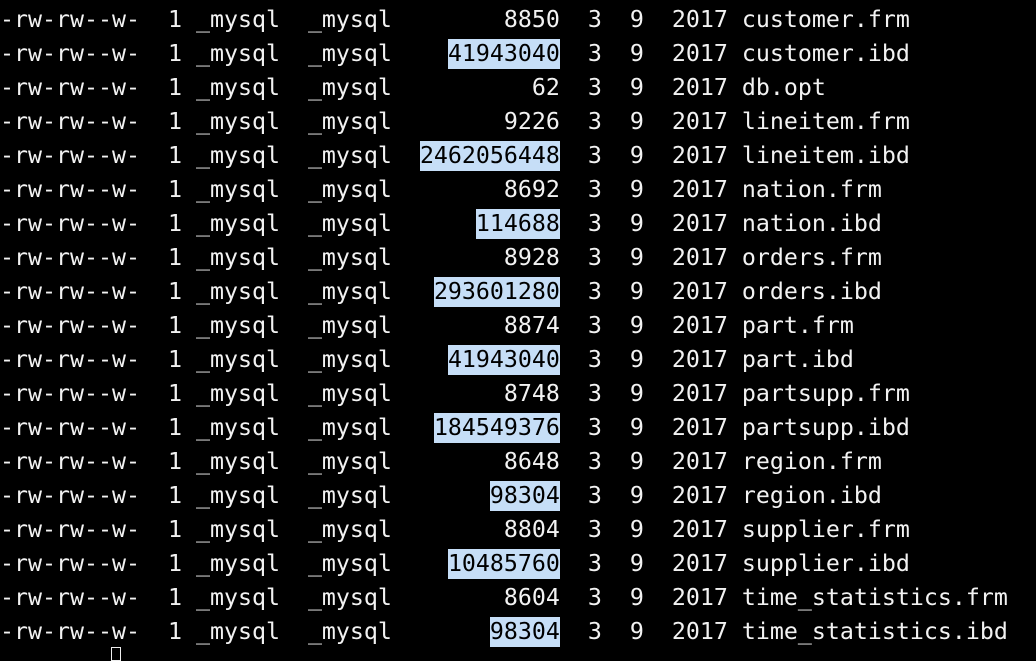  What do you see at coordinates (524, 496) in the screenshot?
I see `file-size: 98304` at bounding box center [524, 496].